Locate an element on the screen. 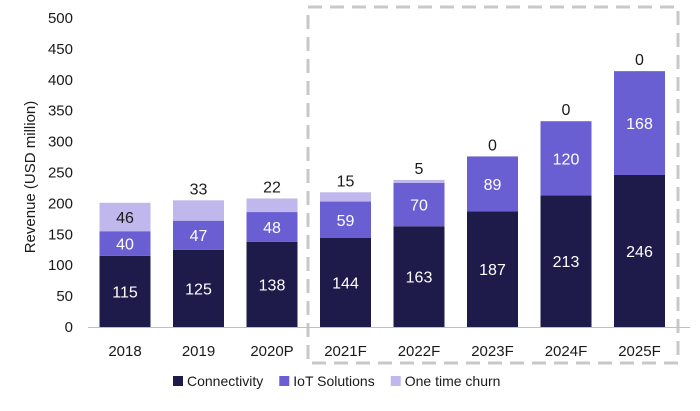  legend-label: IoT Solutions is located at coordinates (333, 381).